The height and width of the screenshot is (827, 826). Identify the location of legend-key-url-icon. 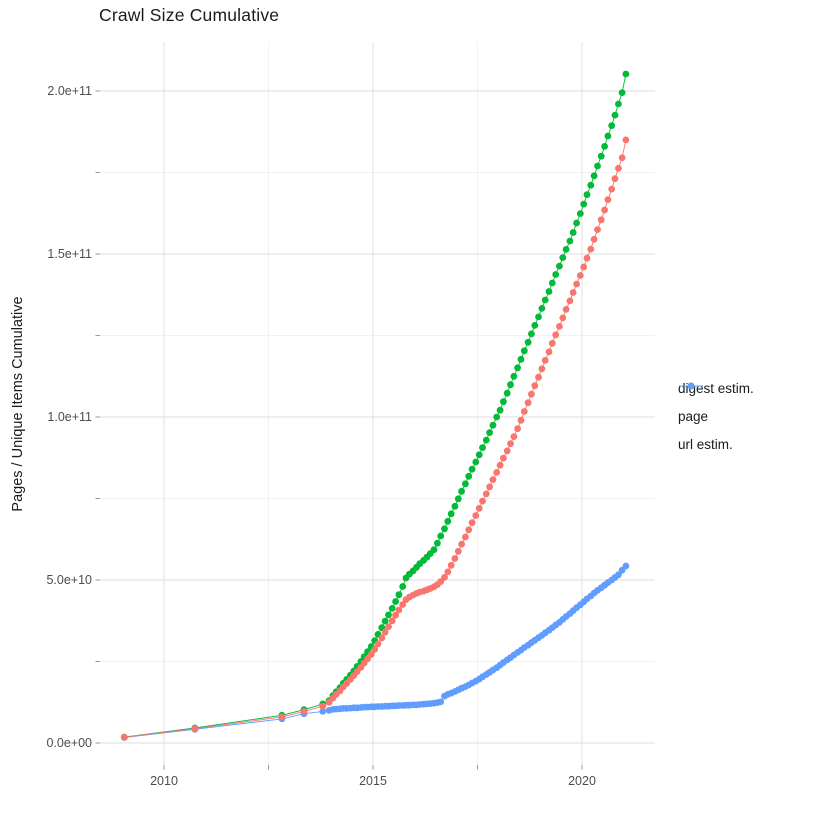
(691, 386).